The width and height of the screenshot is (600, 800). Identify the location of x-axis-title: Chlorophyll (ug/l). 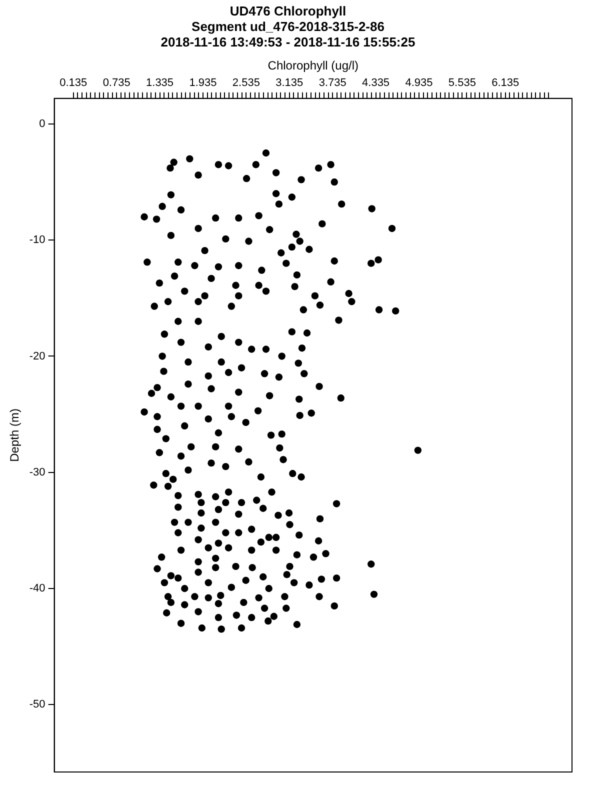
(313, 65).